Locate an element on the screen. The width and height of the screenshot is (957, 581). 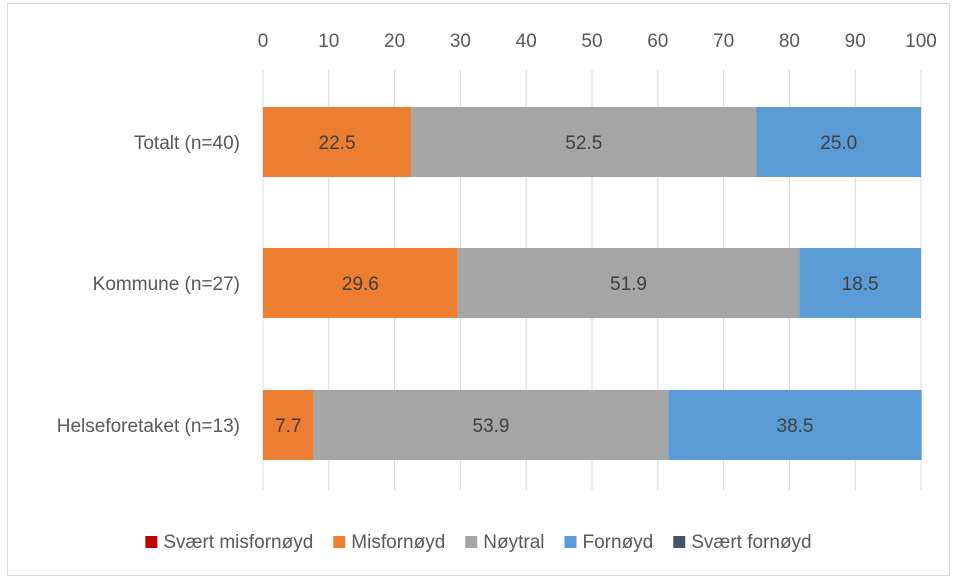
legend-label: Svært fornøyd is located at coordinates (751, 542).